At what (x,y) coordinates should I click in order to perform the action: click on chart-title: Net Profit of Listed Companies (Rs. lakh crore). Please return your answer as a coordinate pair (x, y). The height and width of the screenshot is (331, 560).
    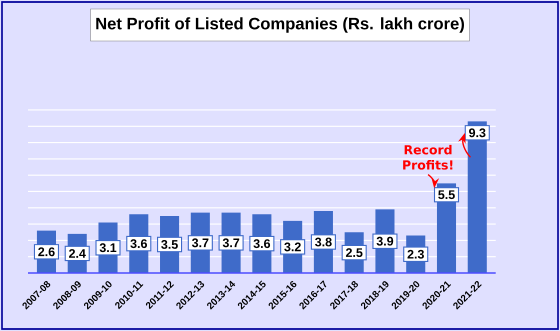
    Looking at the image, I should click on (280, 25).